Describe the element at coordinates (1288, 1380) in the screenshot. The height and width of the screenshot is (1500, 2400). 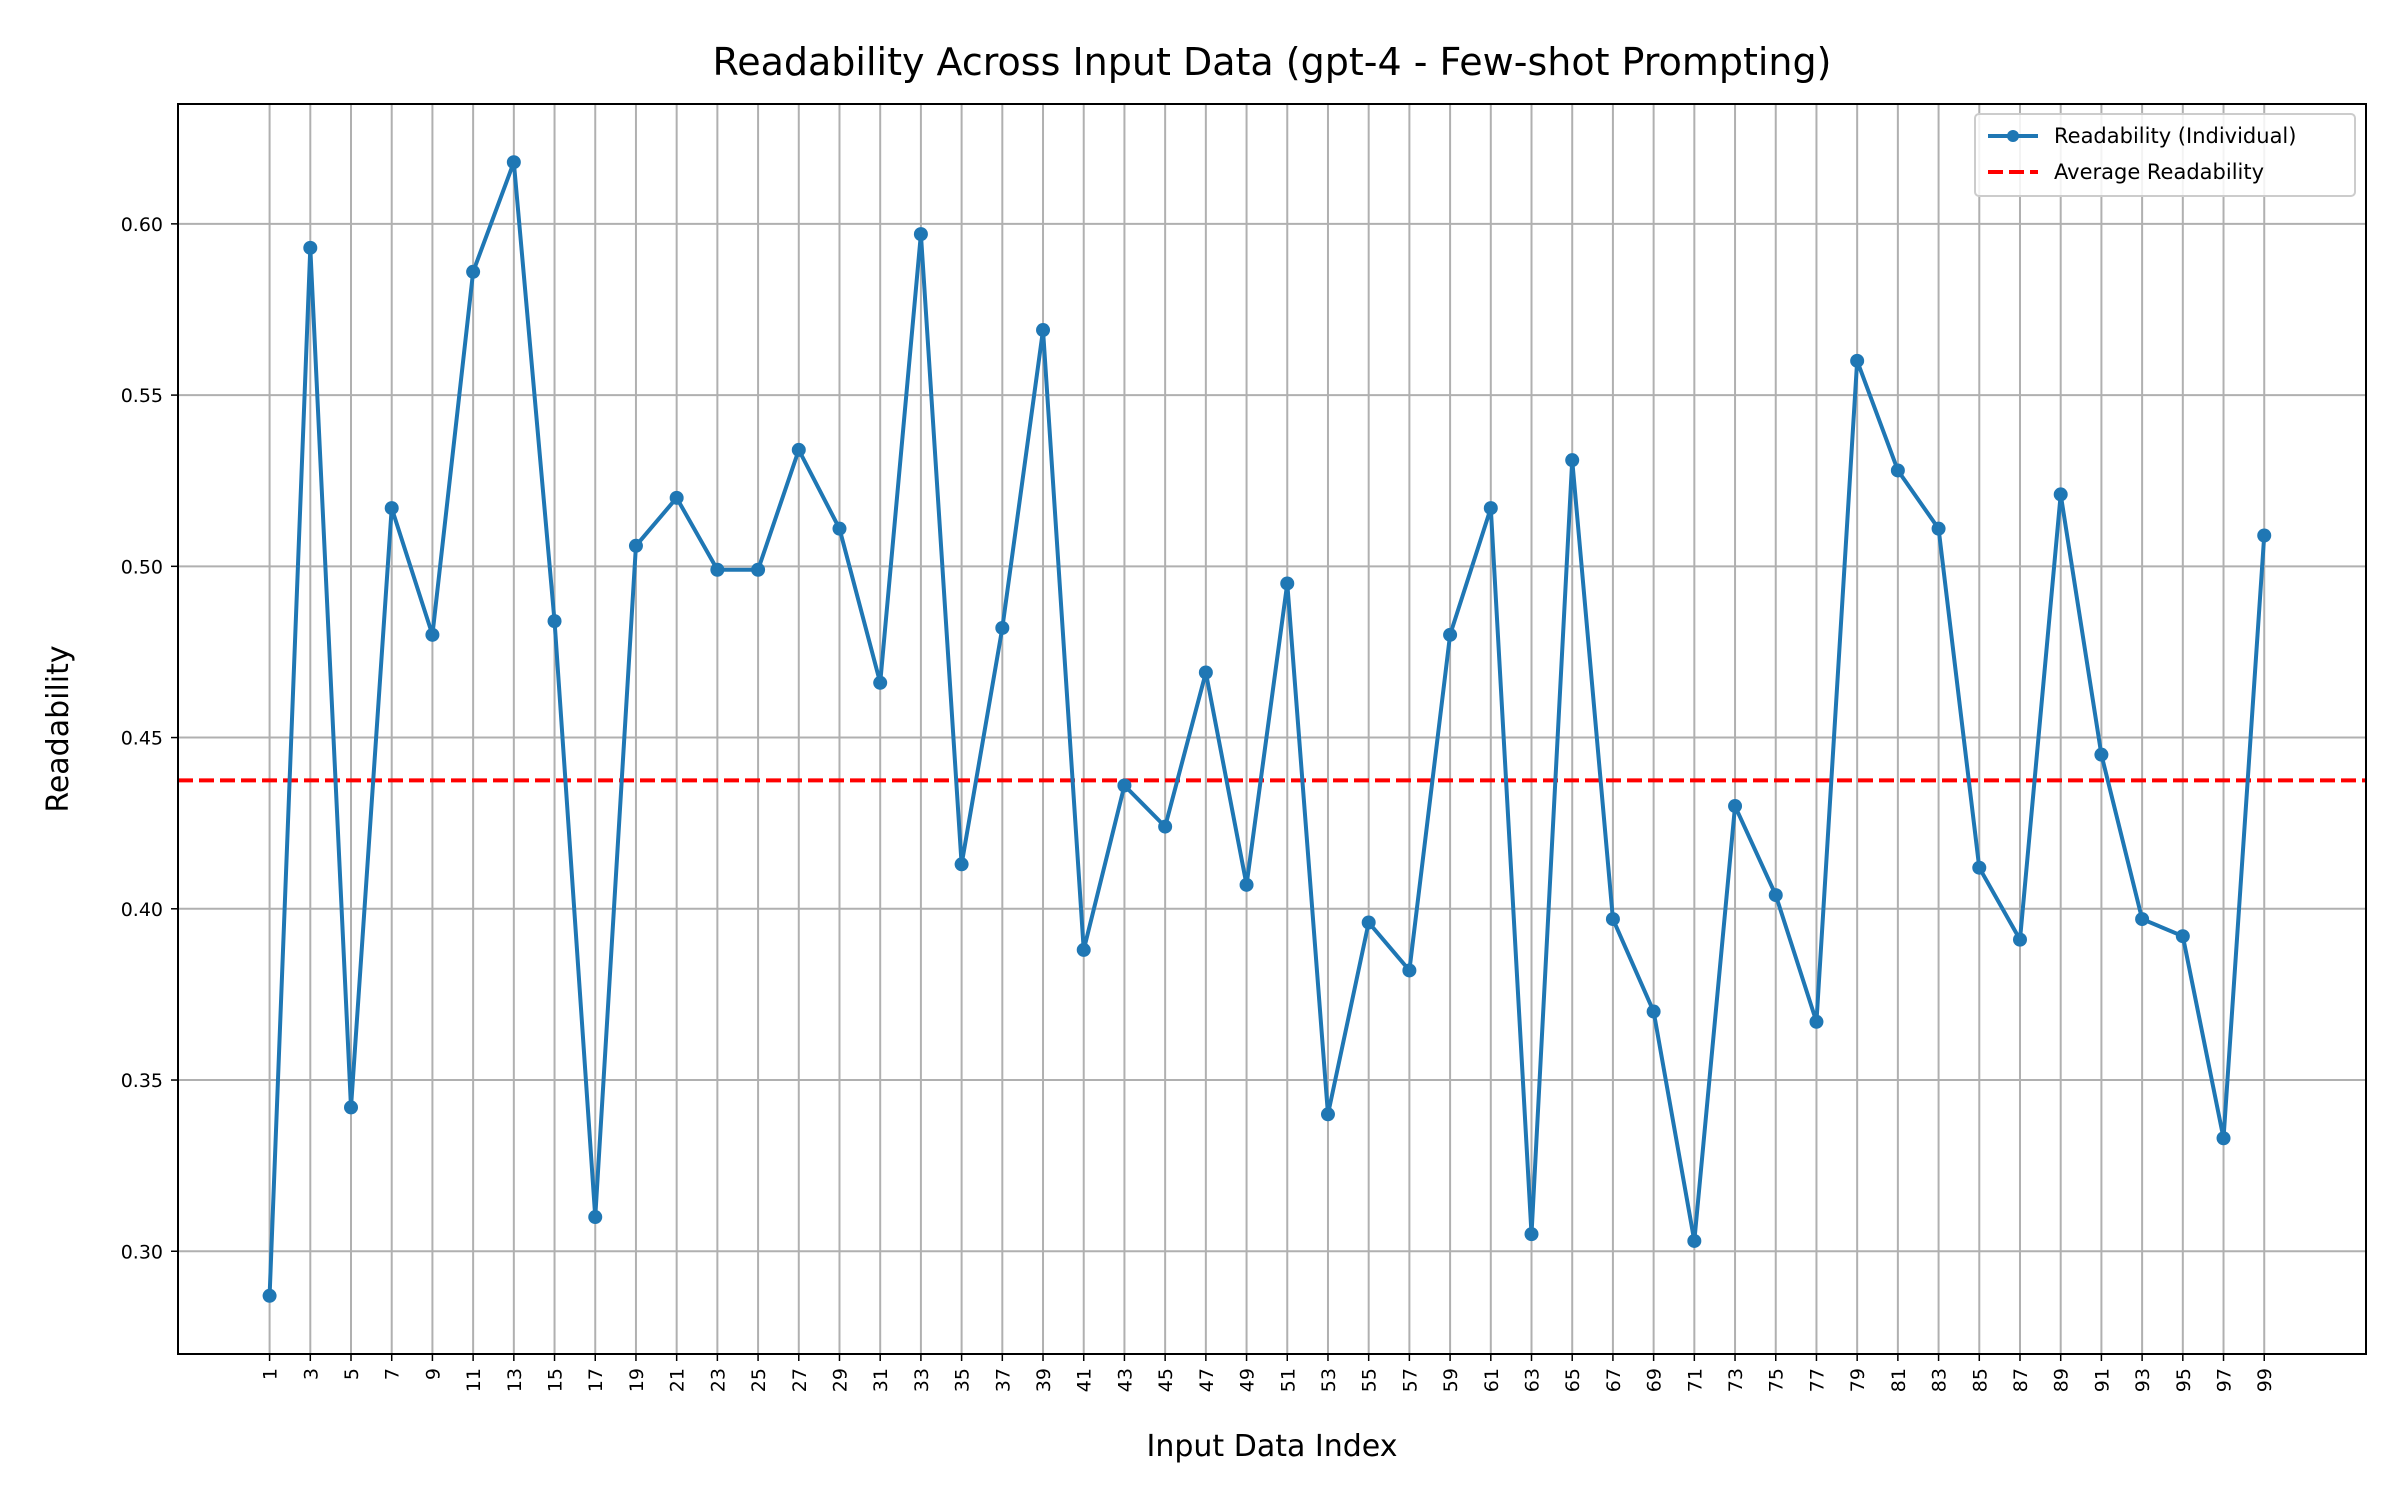
I see `x-tick-label: 51` at that location.